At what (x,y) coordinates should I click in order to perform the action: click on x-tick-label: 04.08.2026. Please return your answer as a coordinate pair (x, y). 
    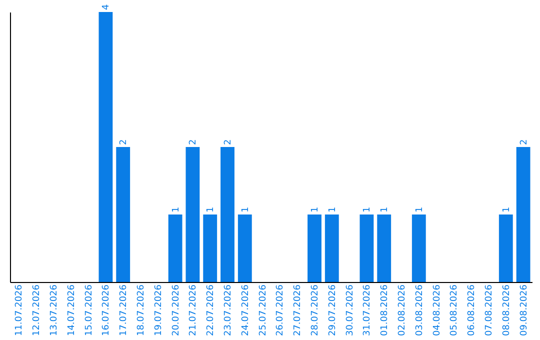
    Looking at the image, I should click on (437, 310).